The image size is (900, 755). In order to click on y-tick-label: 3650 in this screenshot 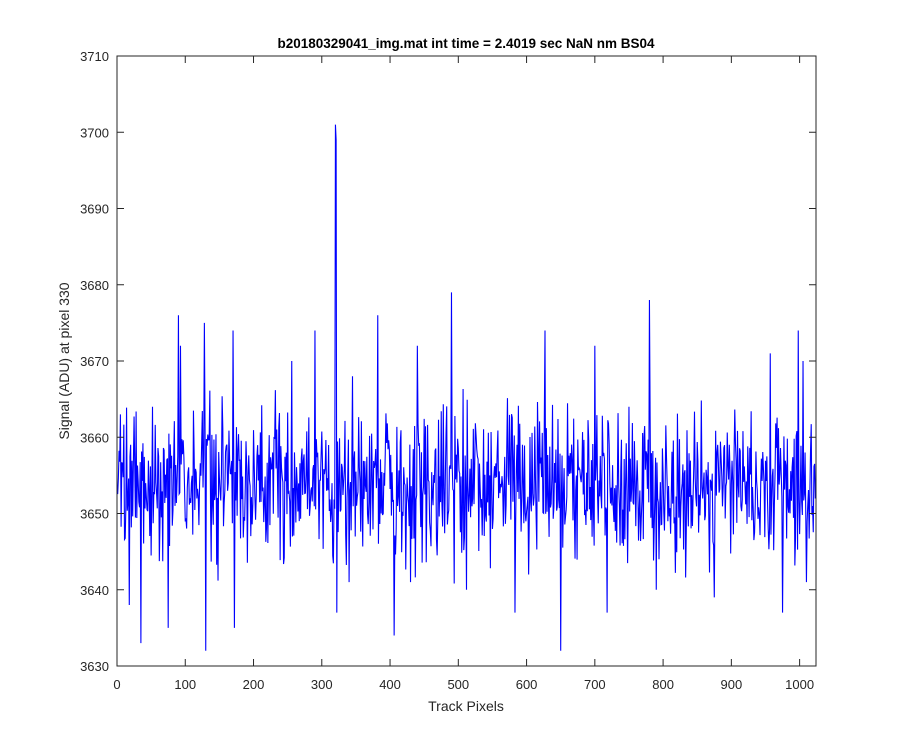, I will do `click(94, 514)`.